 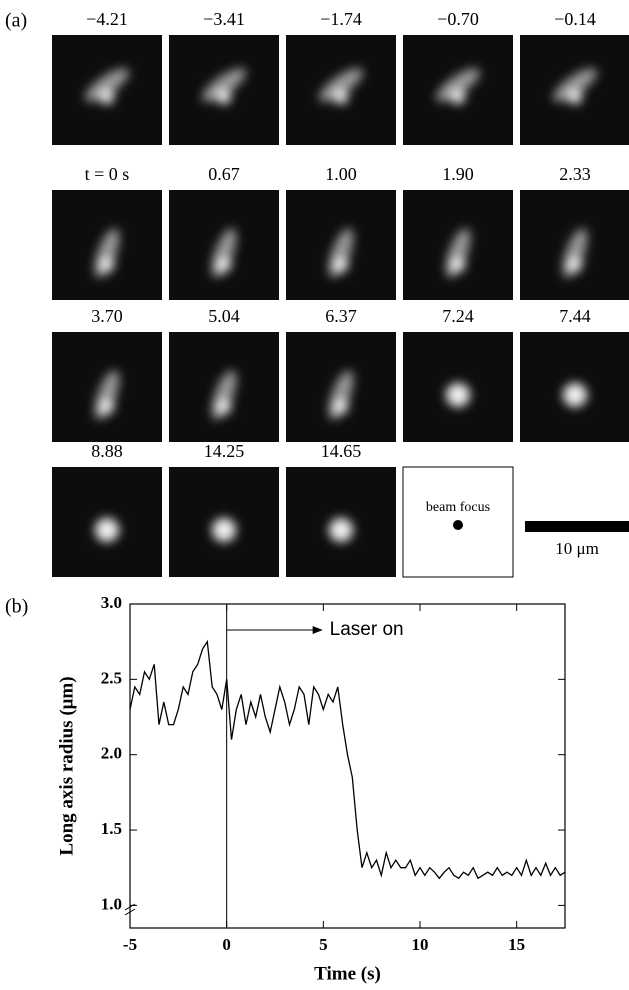 I want to click on frame-label: 1.90, so click(x=458, y=174).